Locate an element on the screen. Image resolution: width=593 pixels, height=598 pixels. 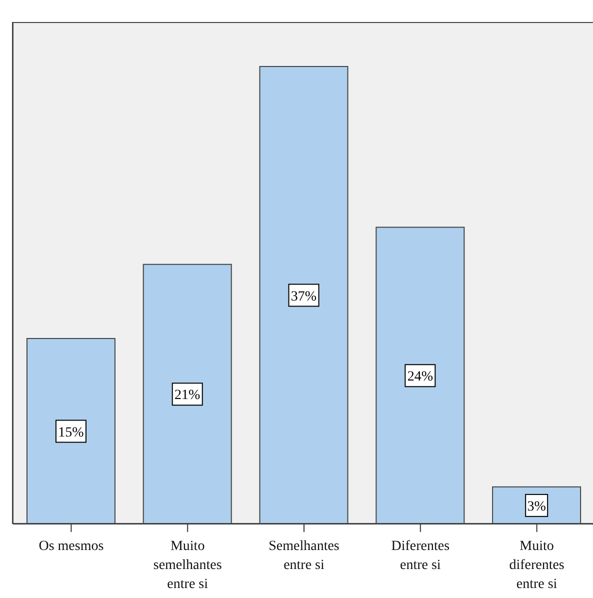
data-label: 21% is located at coordinates (187, 396).